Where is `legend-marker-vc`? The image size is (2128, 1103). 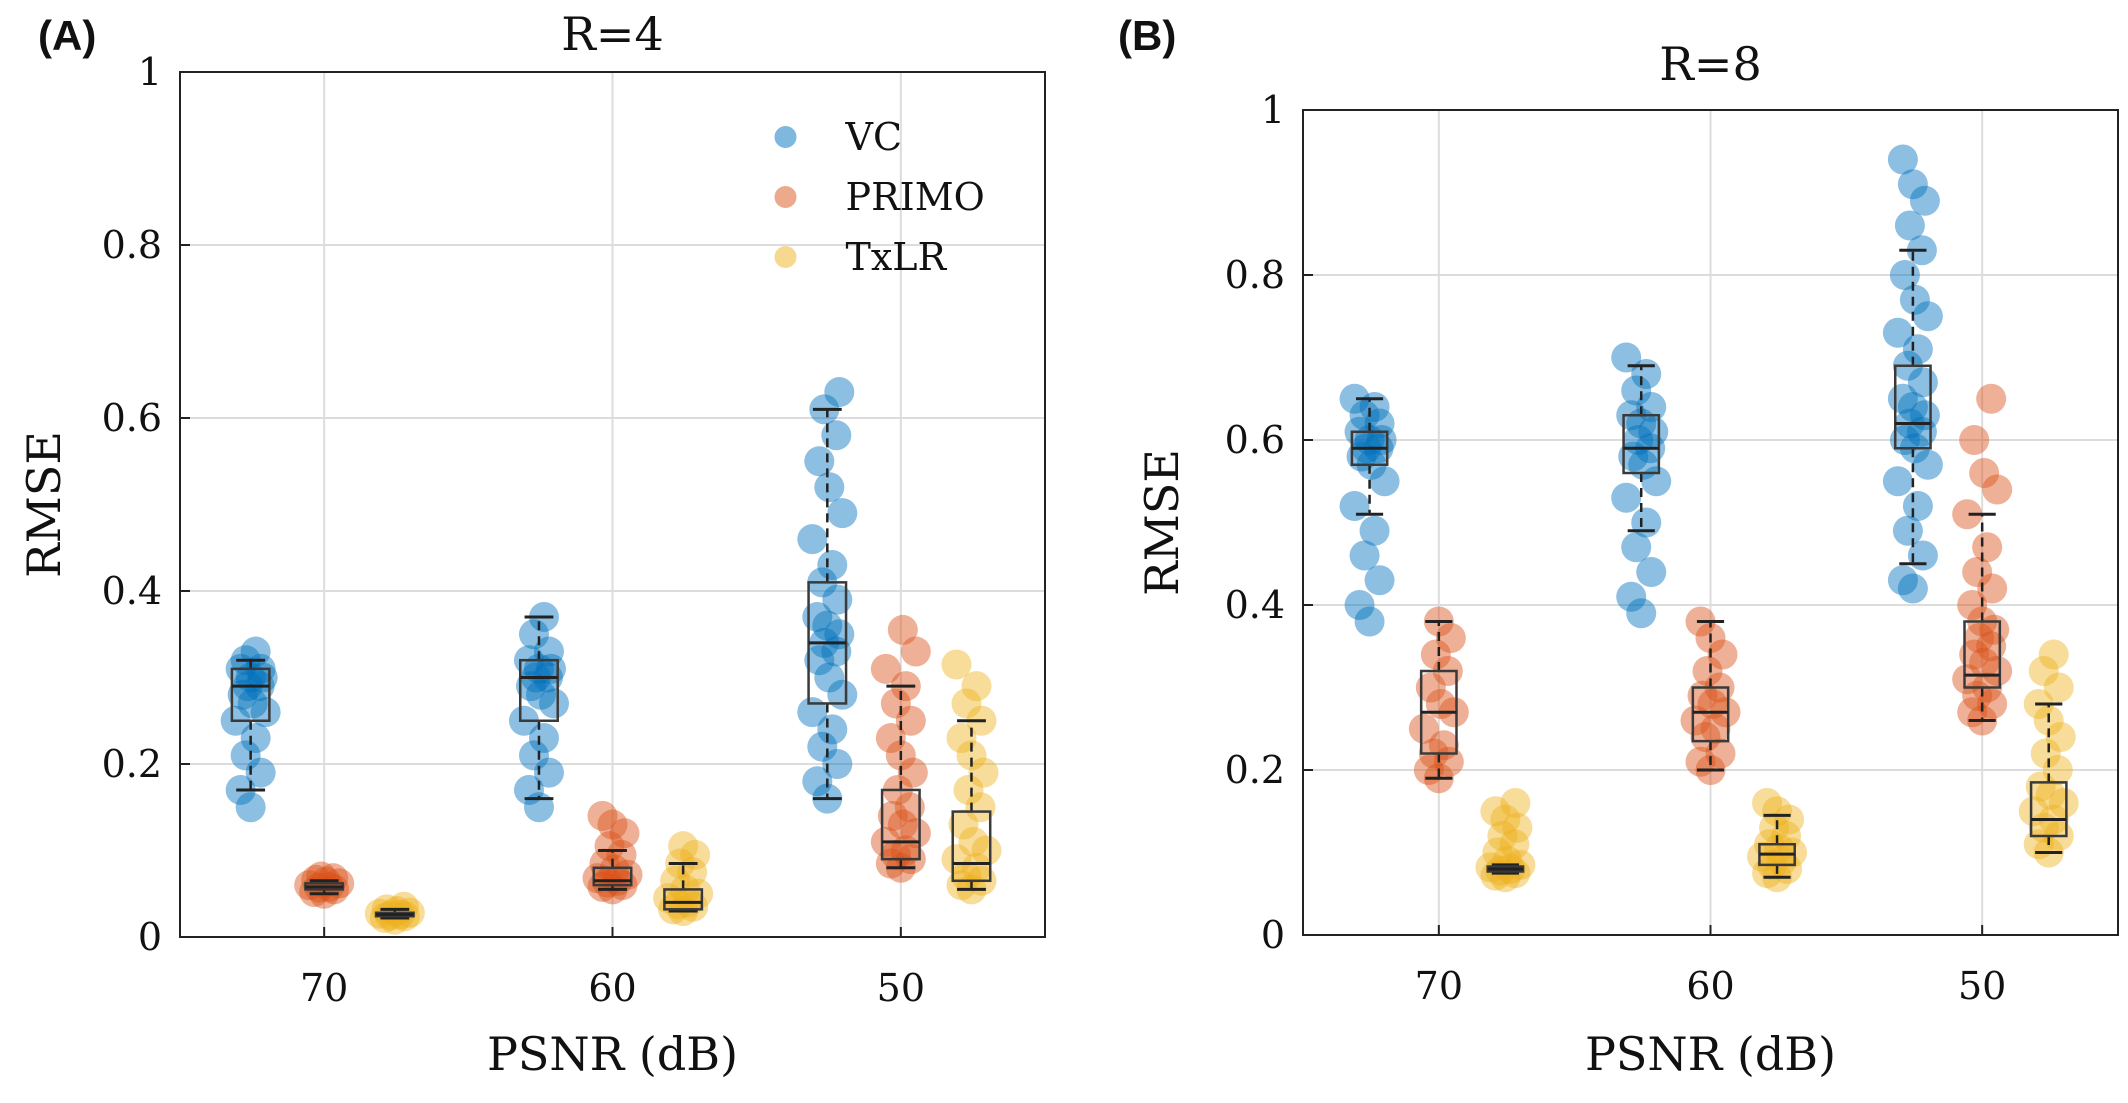 legend-marker-vc is located at coordinates (785, 137).